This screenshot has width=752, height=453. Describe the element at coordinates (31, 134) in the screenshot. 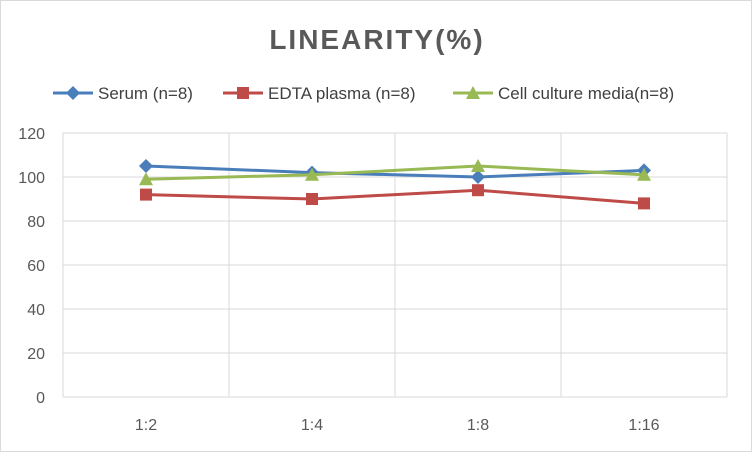

I see `y-tick-label: 120` at that location.